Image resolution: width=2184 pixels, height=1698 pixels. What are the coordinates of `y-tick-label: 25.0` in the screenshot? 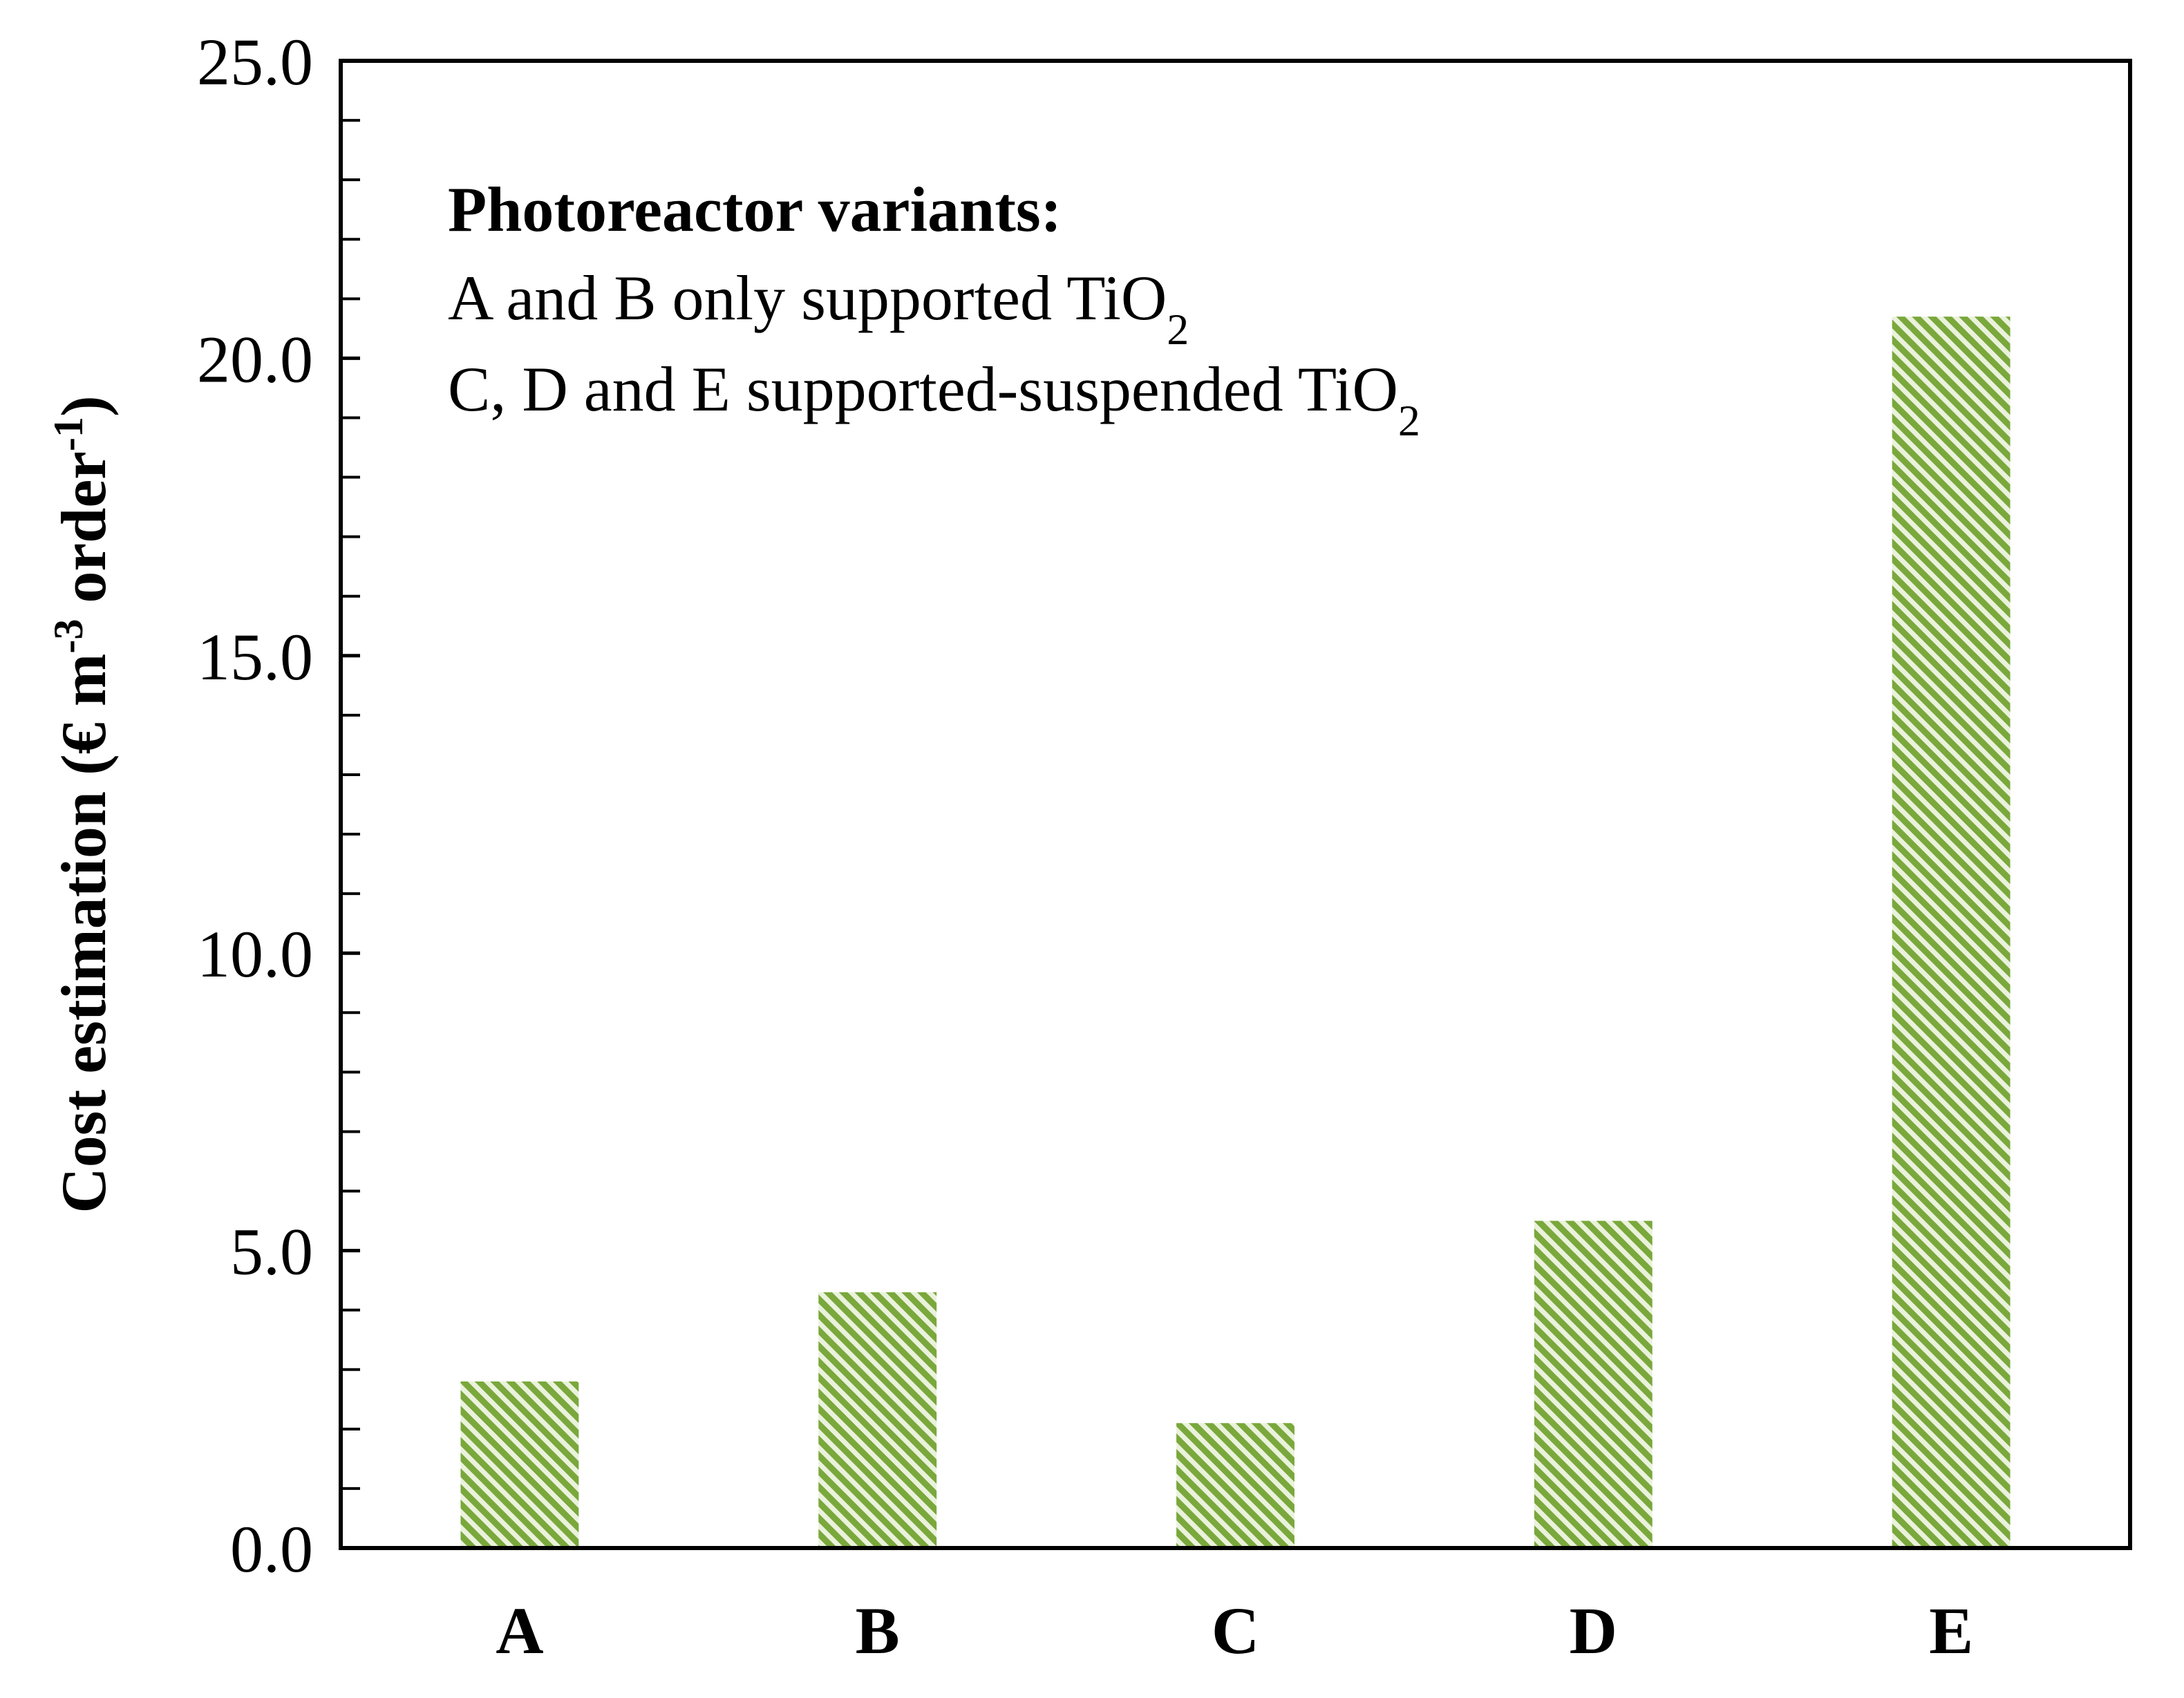 It's located at (255, 62).